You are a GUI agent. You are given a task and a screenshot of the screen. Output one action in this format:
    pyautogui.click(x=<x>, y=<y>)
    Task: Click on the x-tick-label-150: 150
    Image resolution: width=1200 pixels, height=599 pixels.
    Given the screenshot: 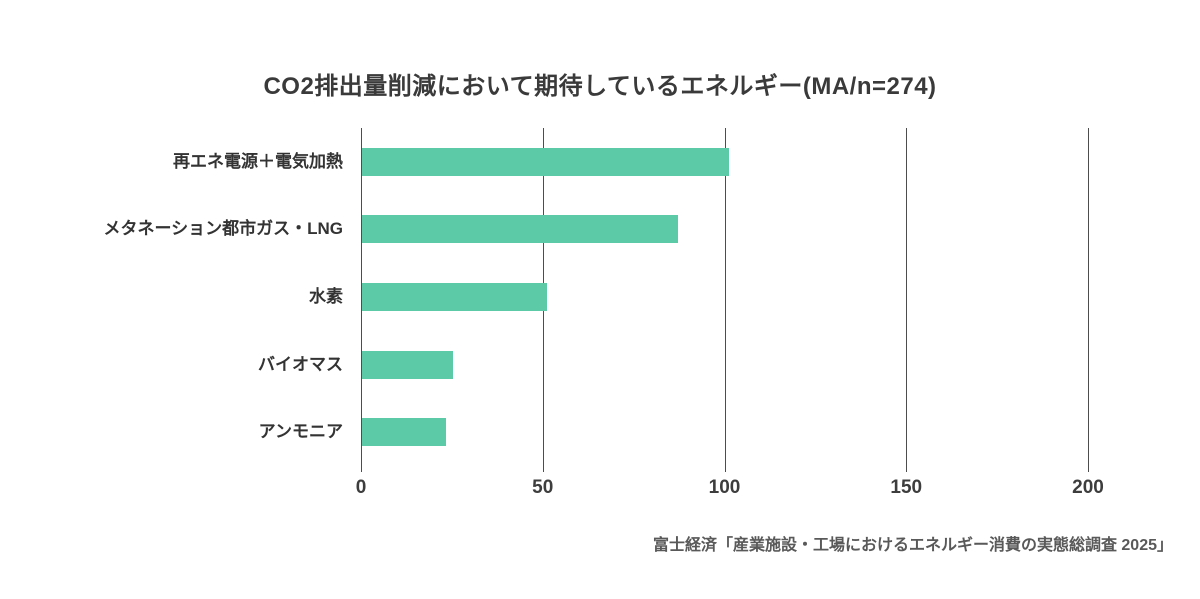 What is the action you would take?
    pyautogui.click(x=906, y=487)
    